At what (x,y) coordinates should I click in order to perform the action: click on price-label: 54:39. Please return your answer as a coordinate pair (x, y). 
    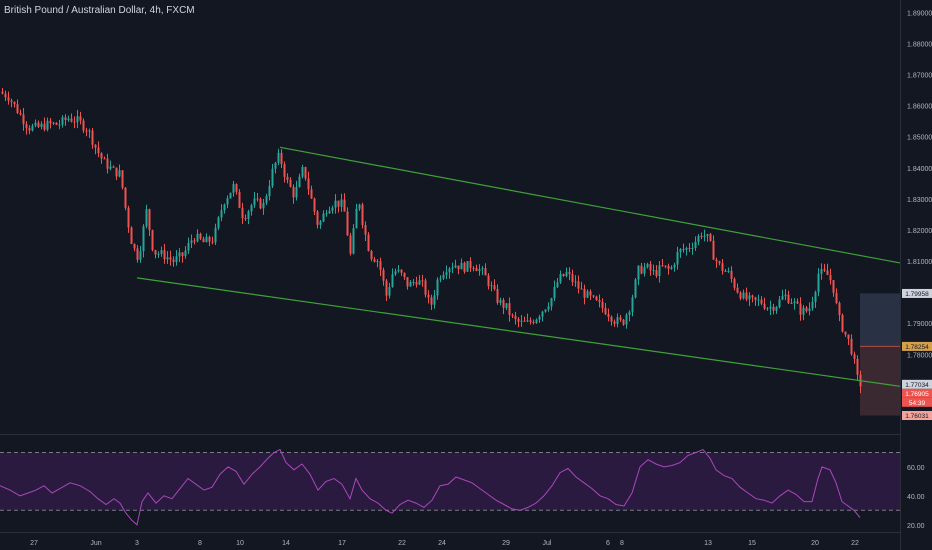
    Looking at the image, I should click on (917, 402).